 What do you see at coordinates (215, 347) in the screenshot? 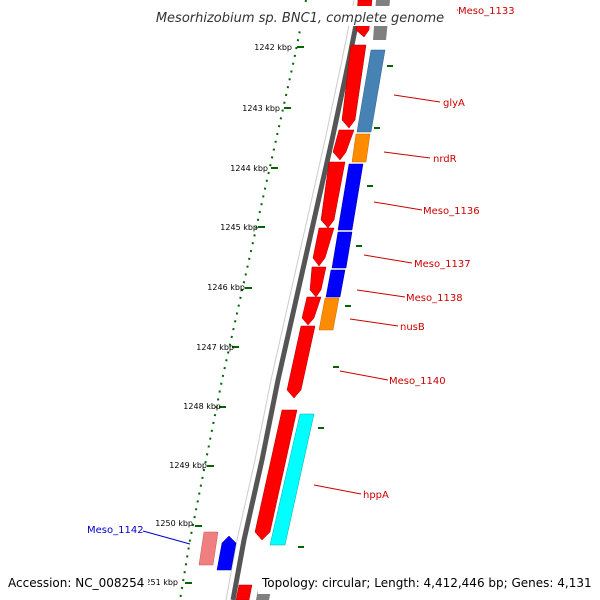
I see `tick-label: 1247 kbp` at bounding box center [215, 347].